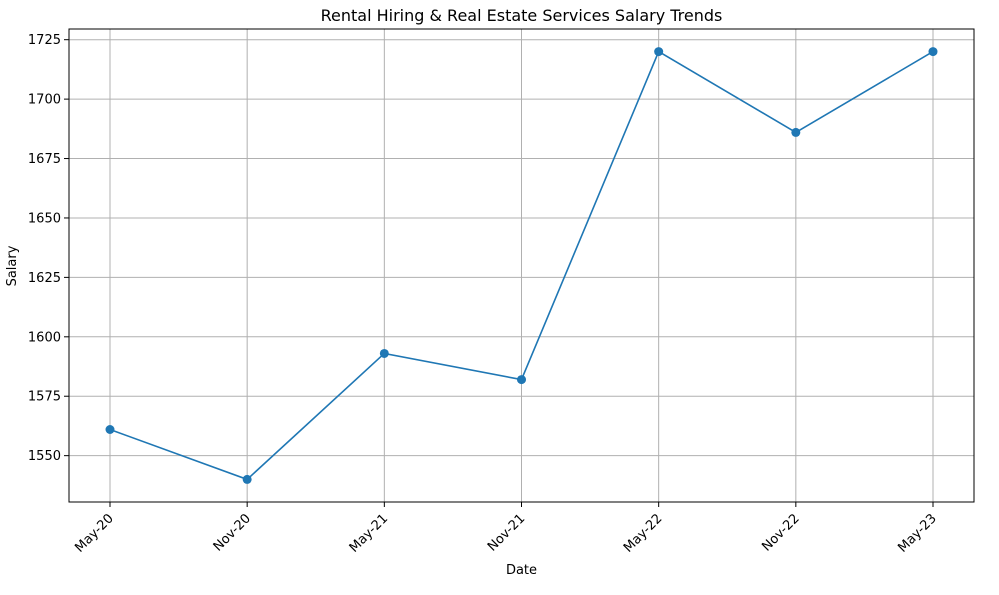 The height and width of the screenshot is (595, 999). Describe the element at coordinates (44, 397) in the screenshot. I see `y-tick-label: 1575` at that location.